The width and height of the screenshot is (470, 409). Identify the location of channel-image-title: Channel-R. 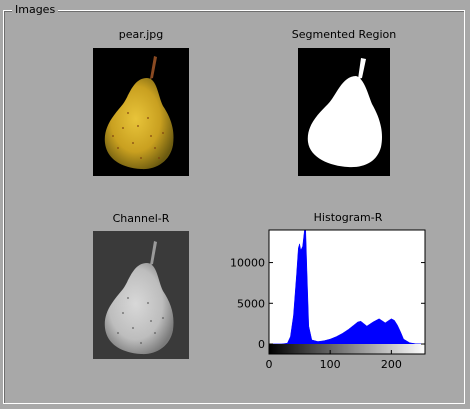
(141, 218).